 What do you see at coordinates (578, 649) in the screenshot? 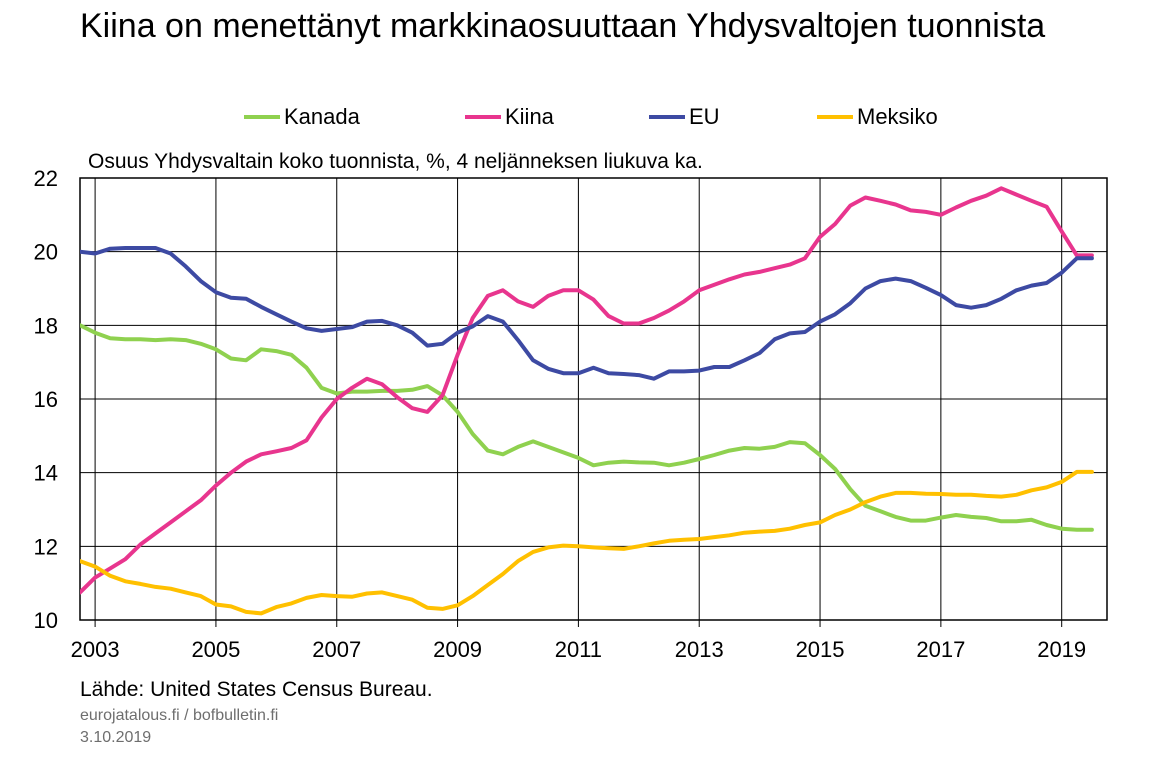
I see `x-tick-label: 2011` at bounding box center [578, 649].